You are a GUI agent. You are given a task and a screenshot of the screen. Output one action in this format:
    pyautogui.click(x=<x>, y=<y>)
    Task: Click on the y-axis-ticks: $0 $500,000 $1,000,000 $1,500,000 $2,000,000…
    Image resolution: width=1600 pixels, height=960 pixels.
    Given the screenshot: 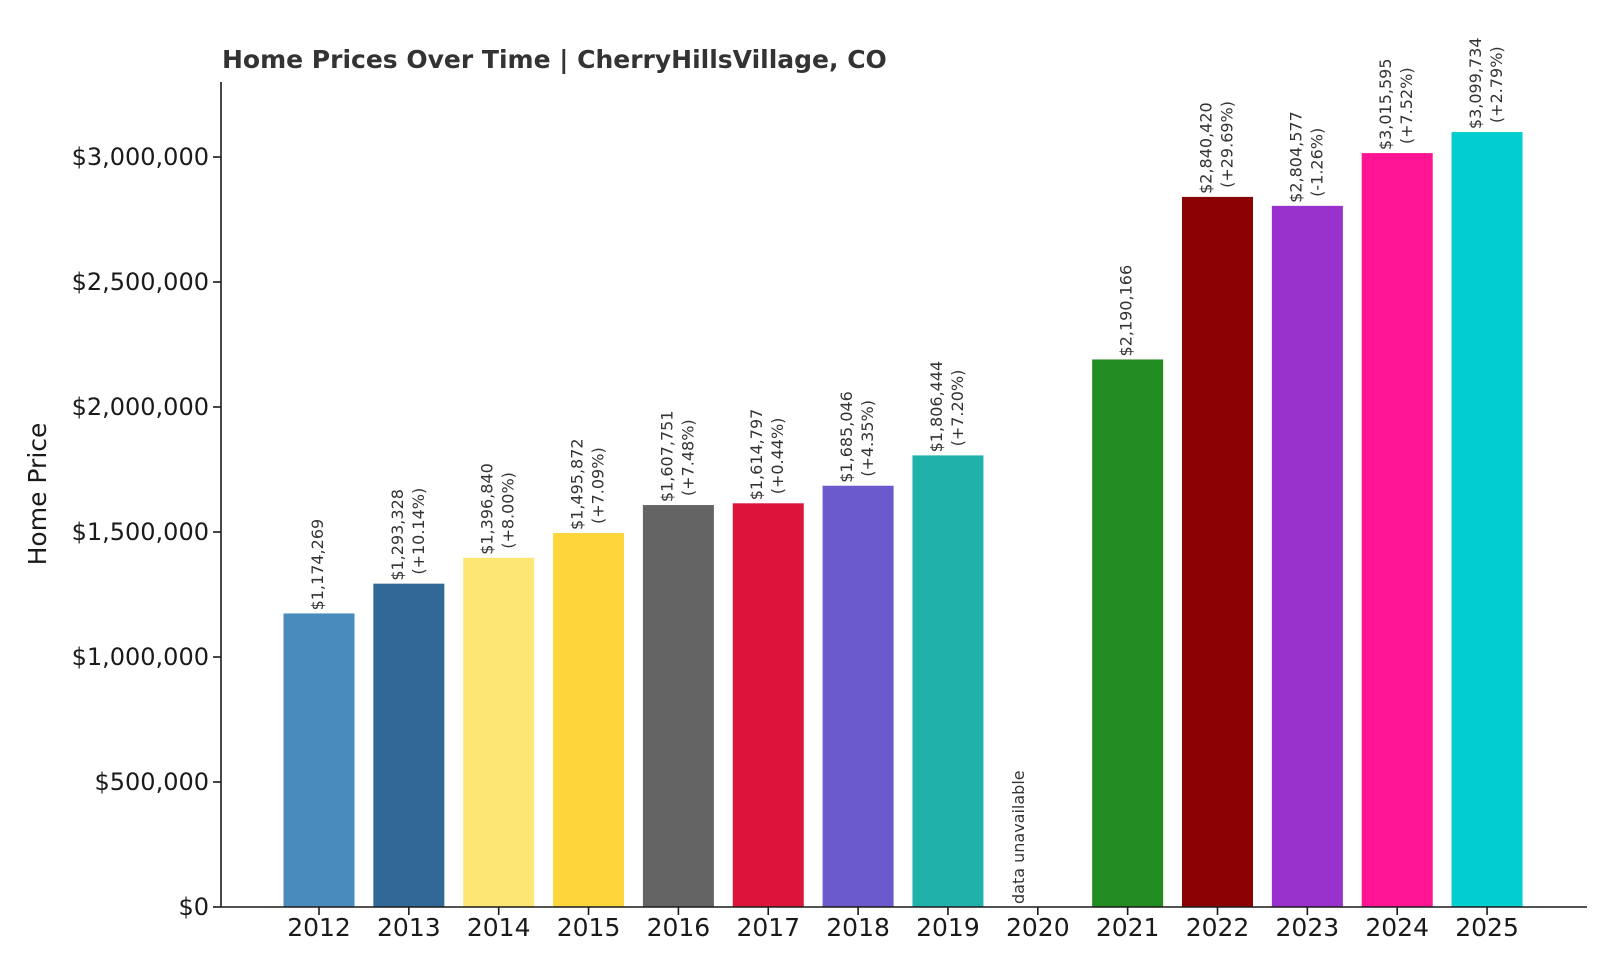 What is the action you would take?
    pyautogui.click(x=146, y=532)
    